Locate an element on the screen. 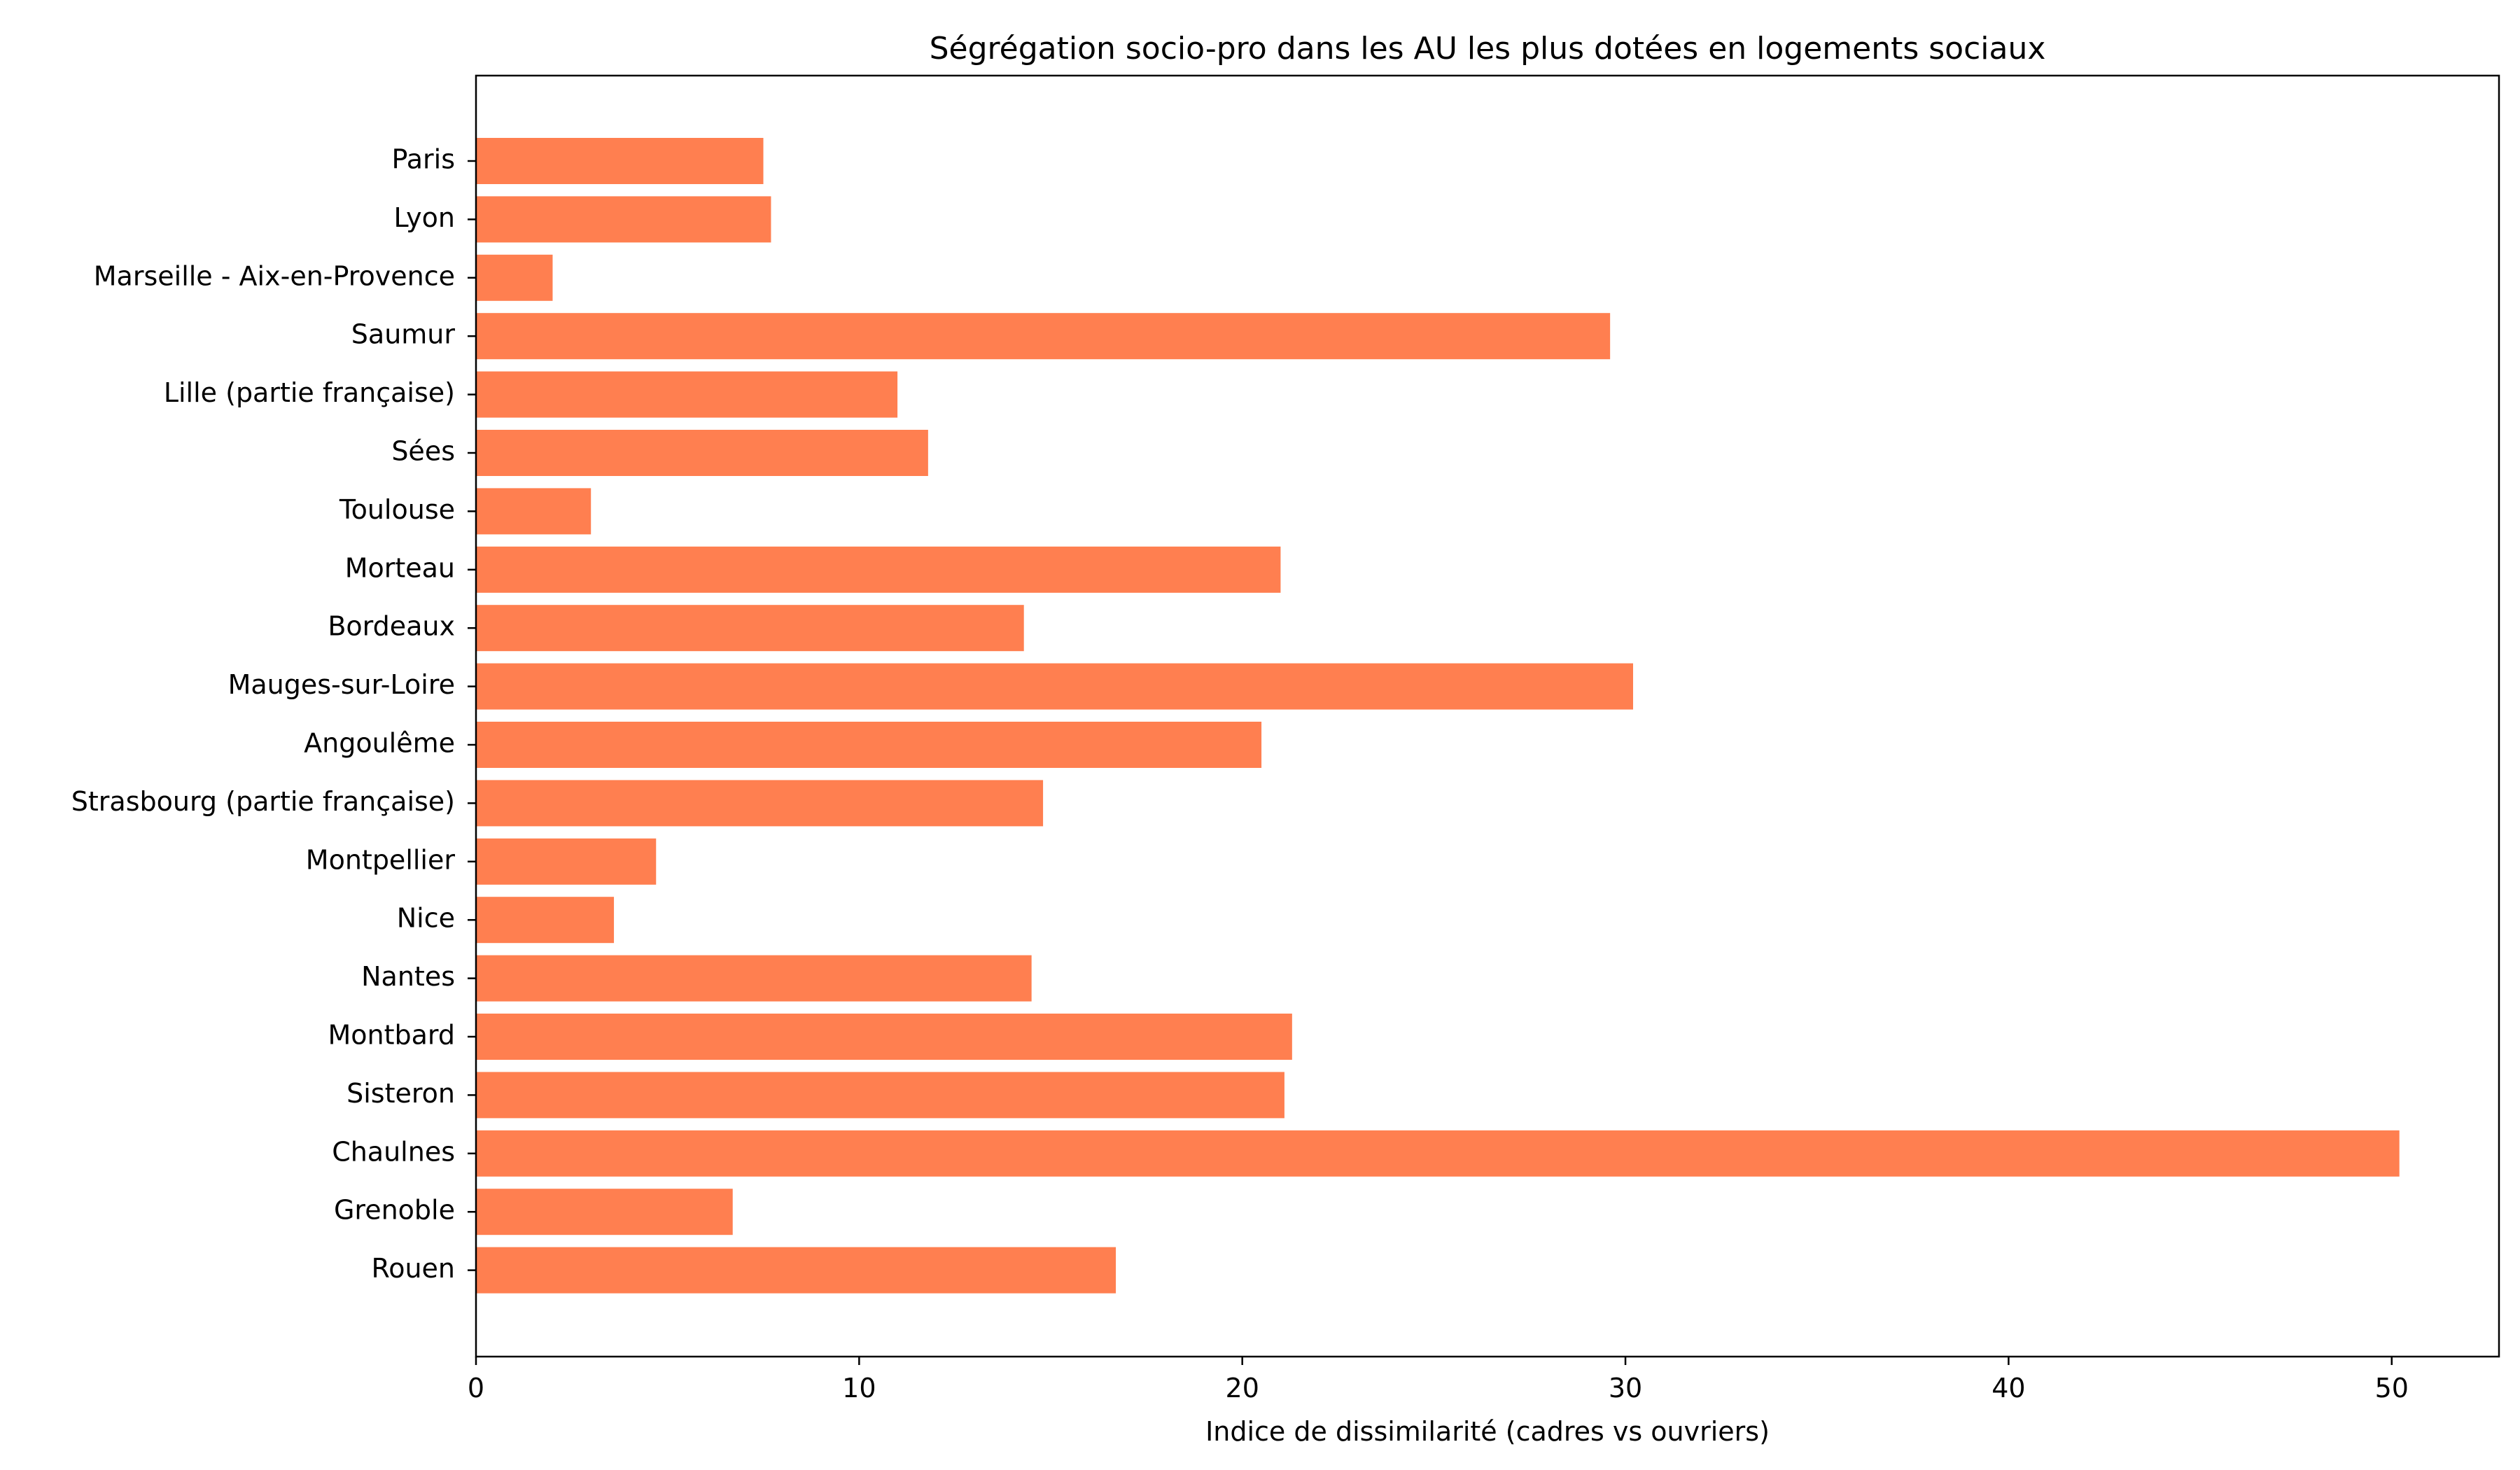  y-tick-label: Montpellier is located at coordinates (381, 859).